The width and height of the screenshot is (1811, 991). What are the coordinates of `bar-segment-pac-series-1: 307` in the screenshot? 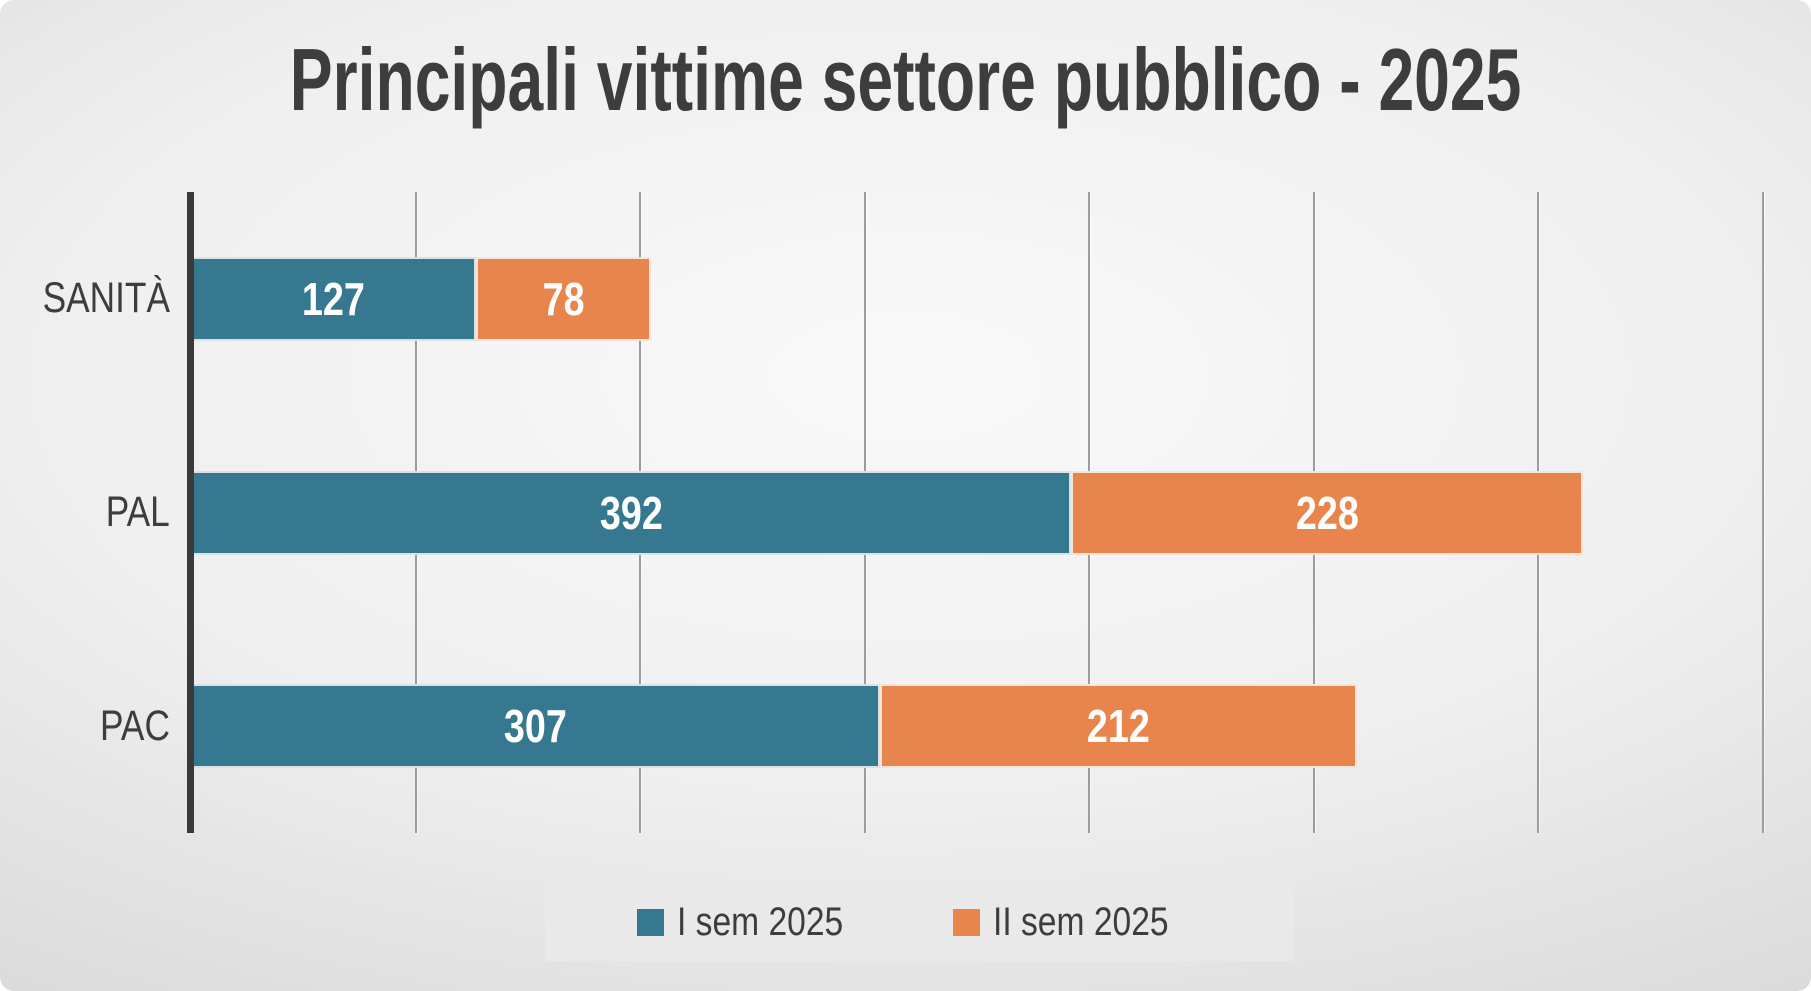 It's located at (536, 726).